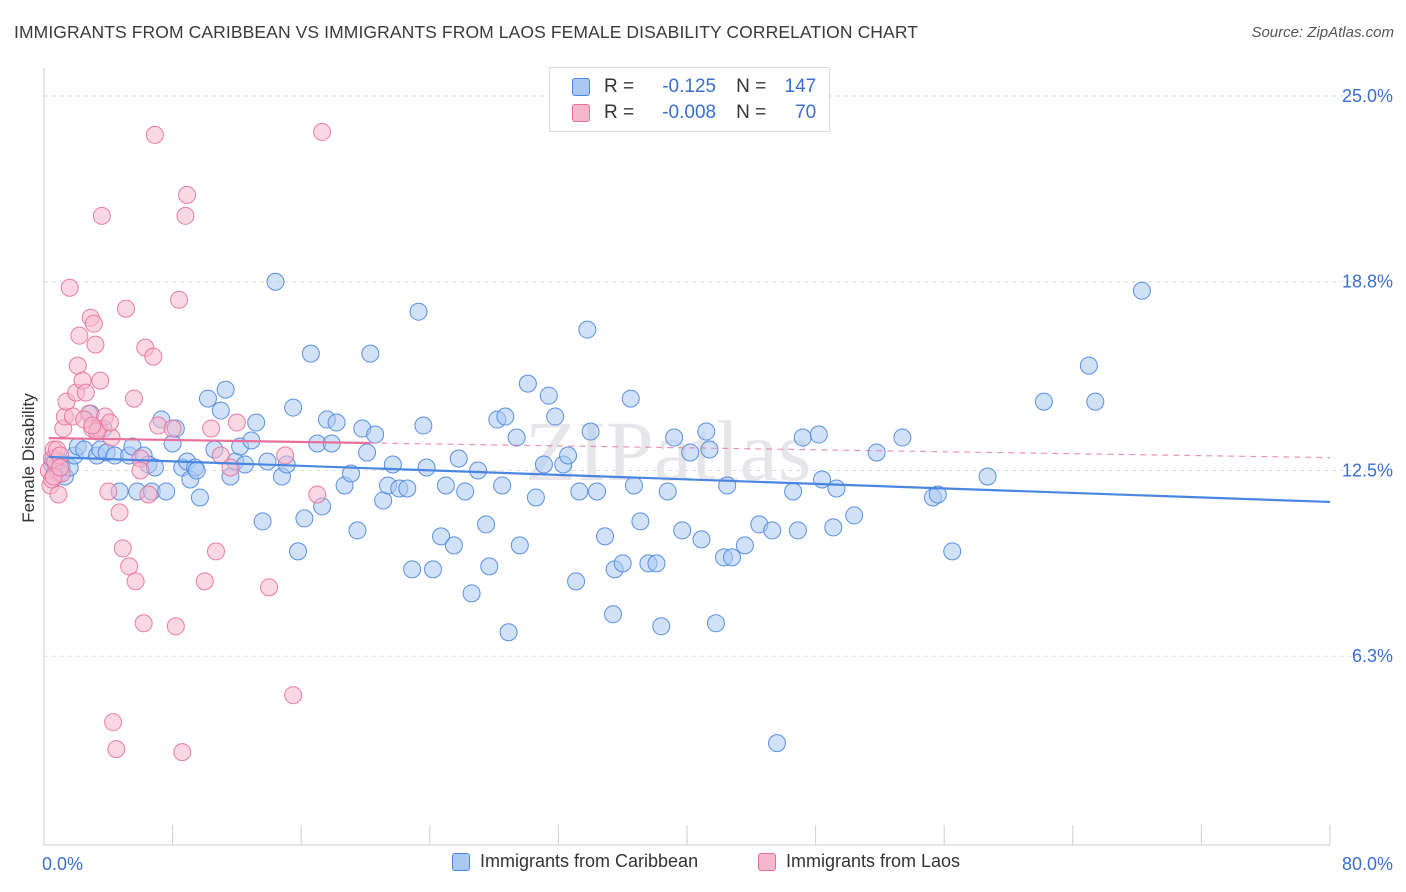 The height and width of the screenshot is (892, 1406). I want to click on laos-points, so click(185, 442).